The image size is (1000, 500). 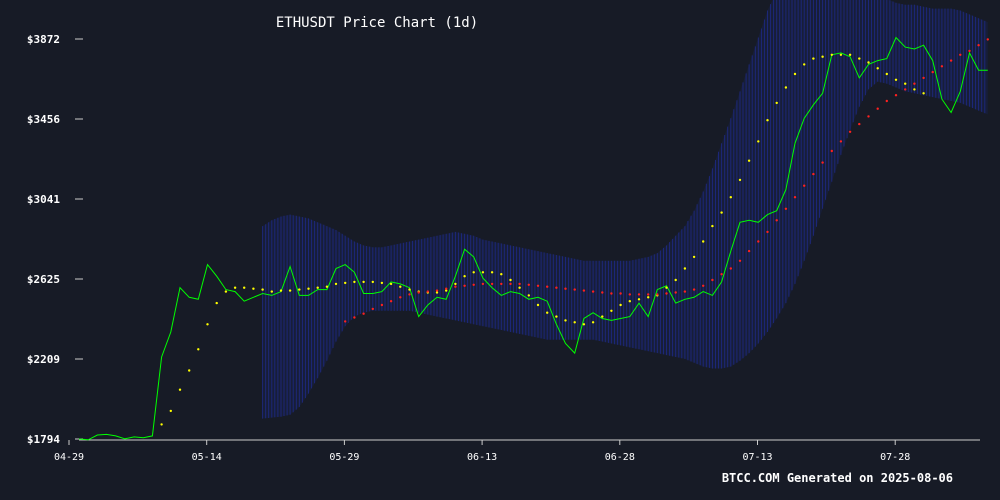 What do you see at coordinates (895, 457) in the screenshot?
I see `x-tick-label: 07-28` at bounding box center [895, 457].